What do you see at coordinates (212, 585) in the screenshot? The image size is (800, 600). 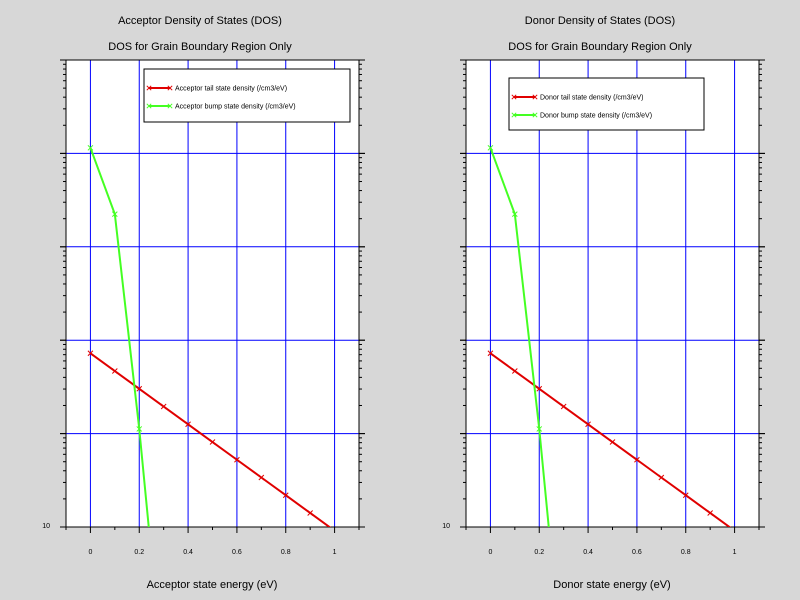 I see `x-axis-label: Acceptor state energy (eV)` at bounding box center [212, 585].